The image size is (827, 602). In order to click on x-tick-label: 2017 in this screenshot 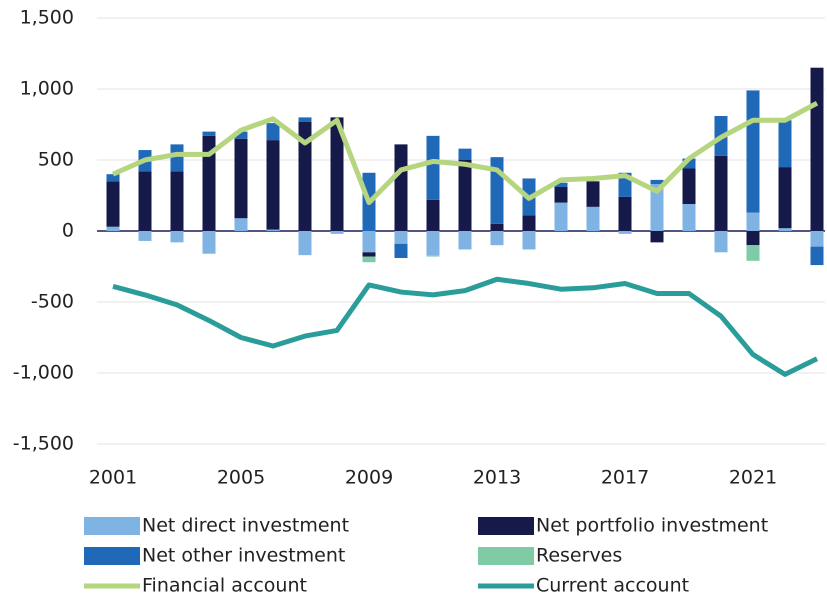, I will do `click(625, 478)`.